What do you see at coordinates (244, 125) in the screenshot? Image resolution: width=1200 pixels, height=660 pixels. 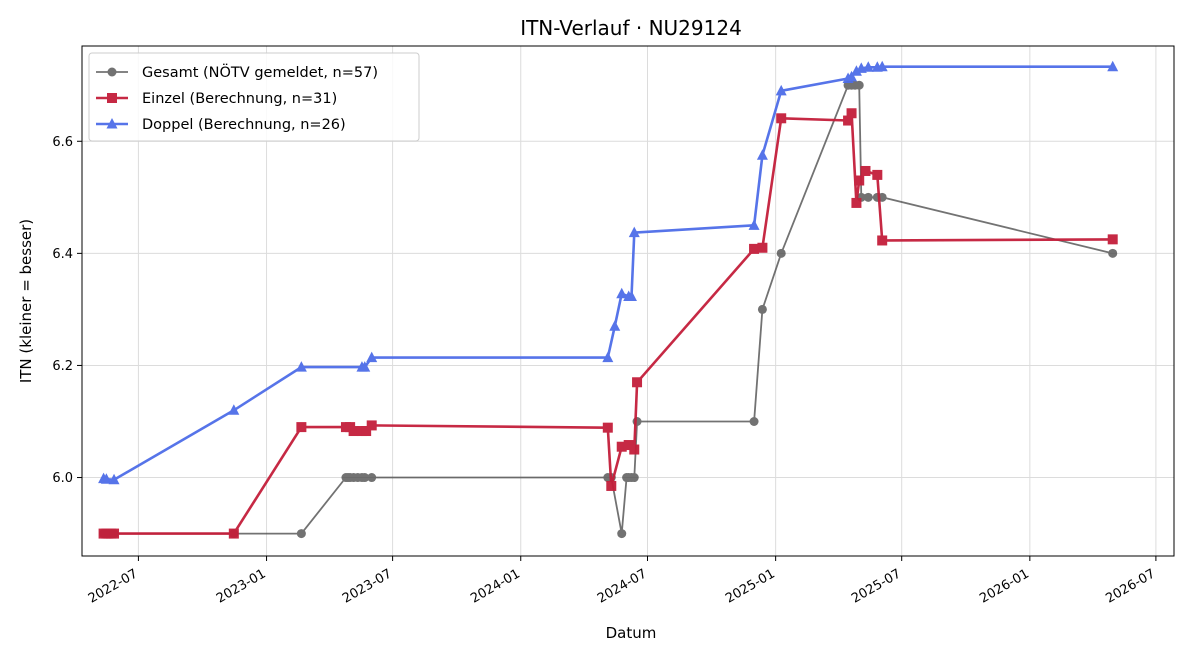 I see `legend-label: Doppel (Berechnung, n=26)` at bounding box center [244, 125].